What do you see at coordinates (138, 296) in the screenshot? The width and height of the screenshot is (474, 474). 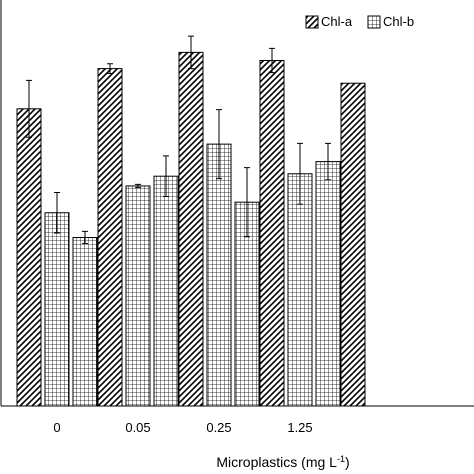 I see `bar-series2-0.05` at bounding box center [138, 296].